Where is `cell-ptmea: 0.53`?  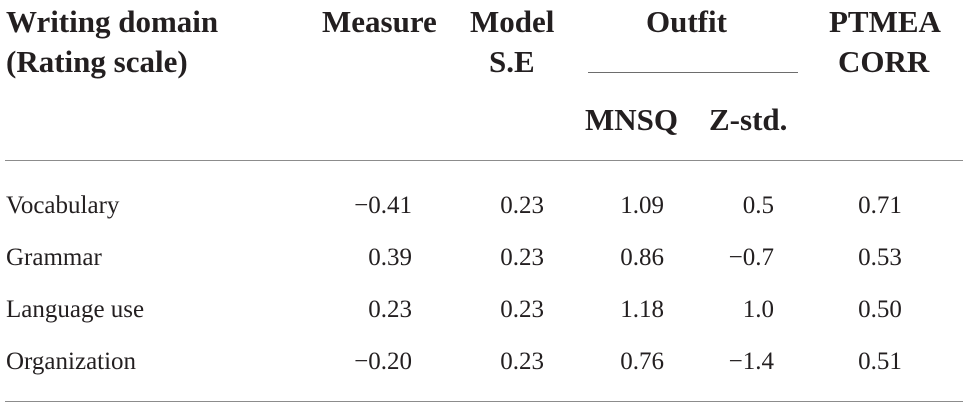
cell-ptmea: 0.53 is located at coordinates (880, 257).